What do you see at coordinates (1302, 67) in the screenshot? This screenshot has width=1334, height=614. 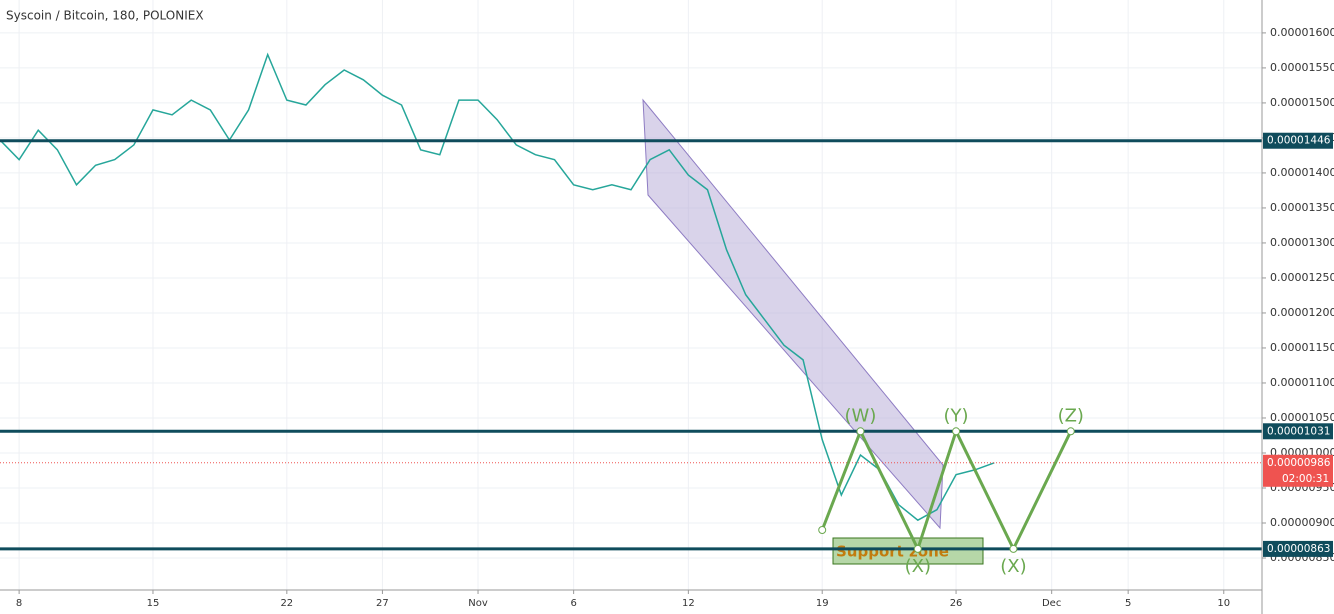 I see `y-tick-label: 0.00001550` at bounding box center [1302, 67].